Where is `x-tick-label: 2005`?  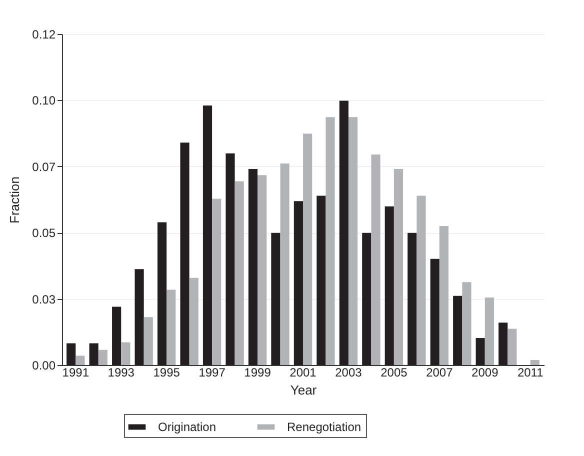
x-tick-label: 2005 is located at coordinates (394, 373).